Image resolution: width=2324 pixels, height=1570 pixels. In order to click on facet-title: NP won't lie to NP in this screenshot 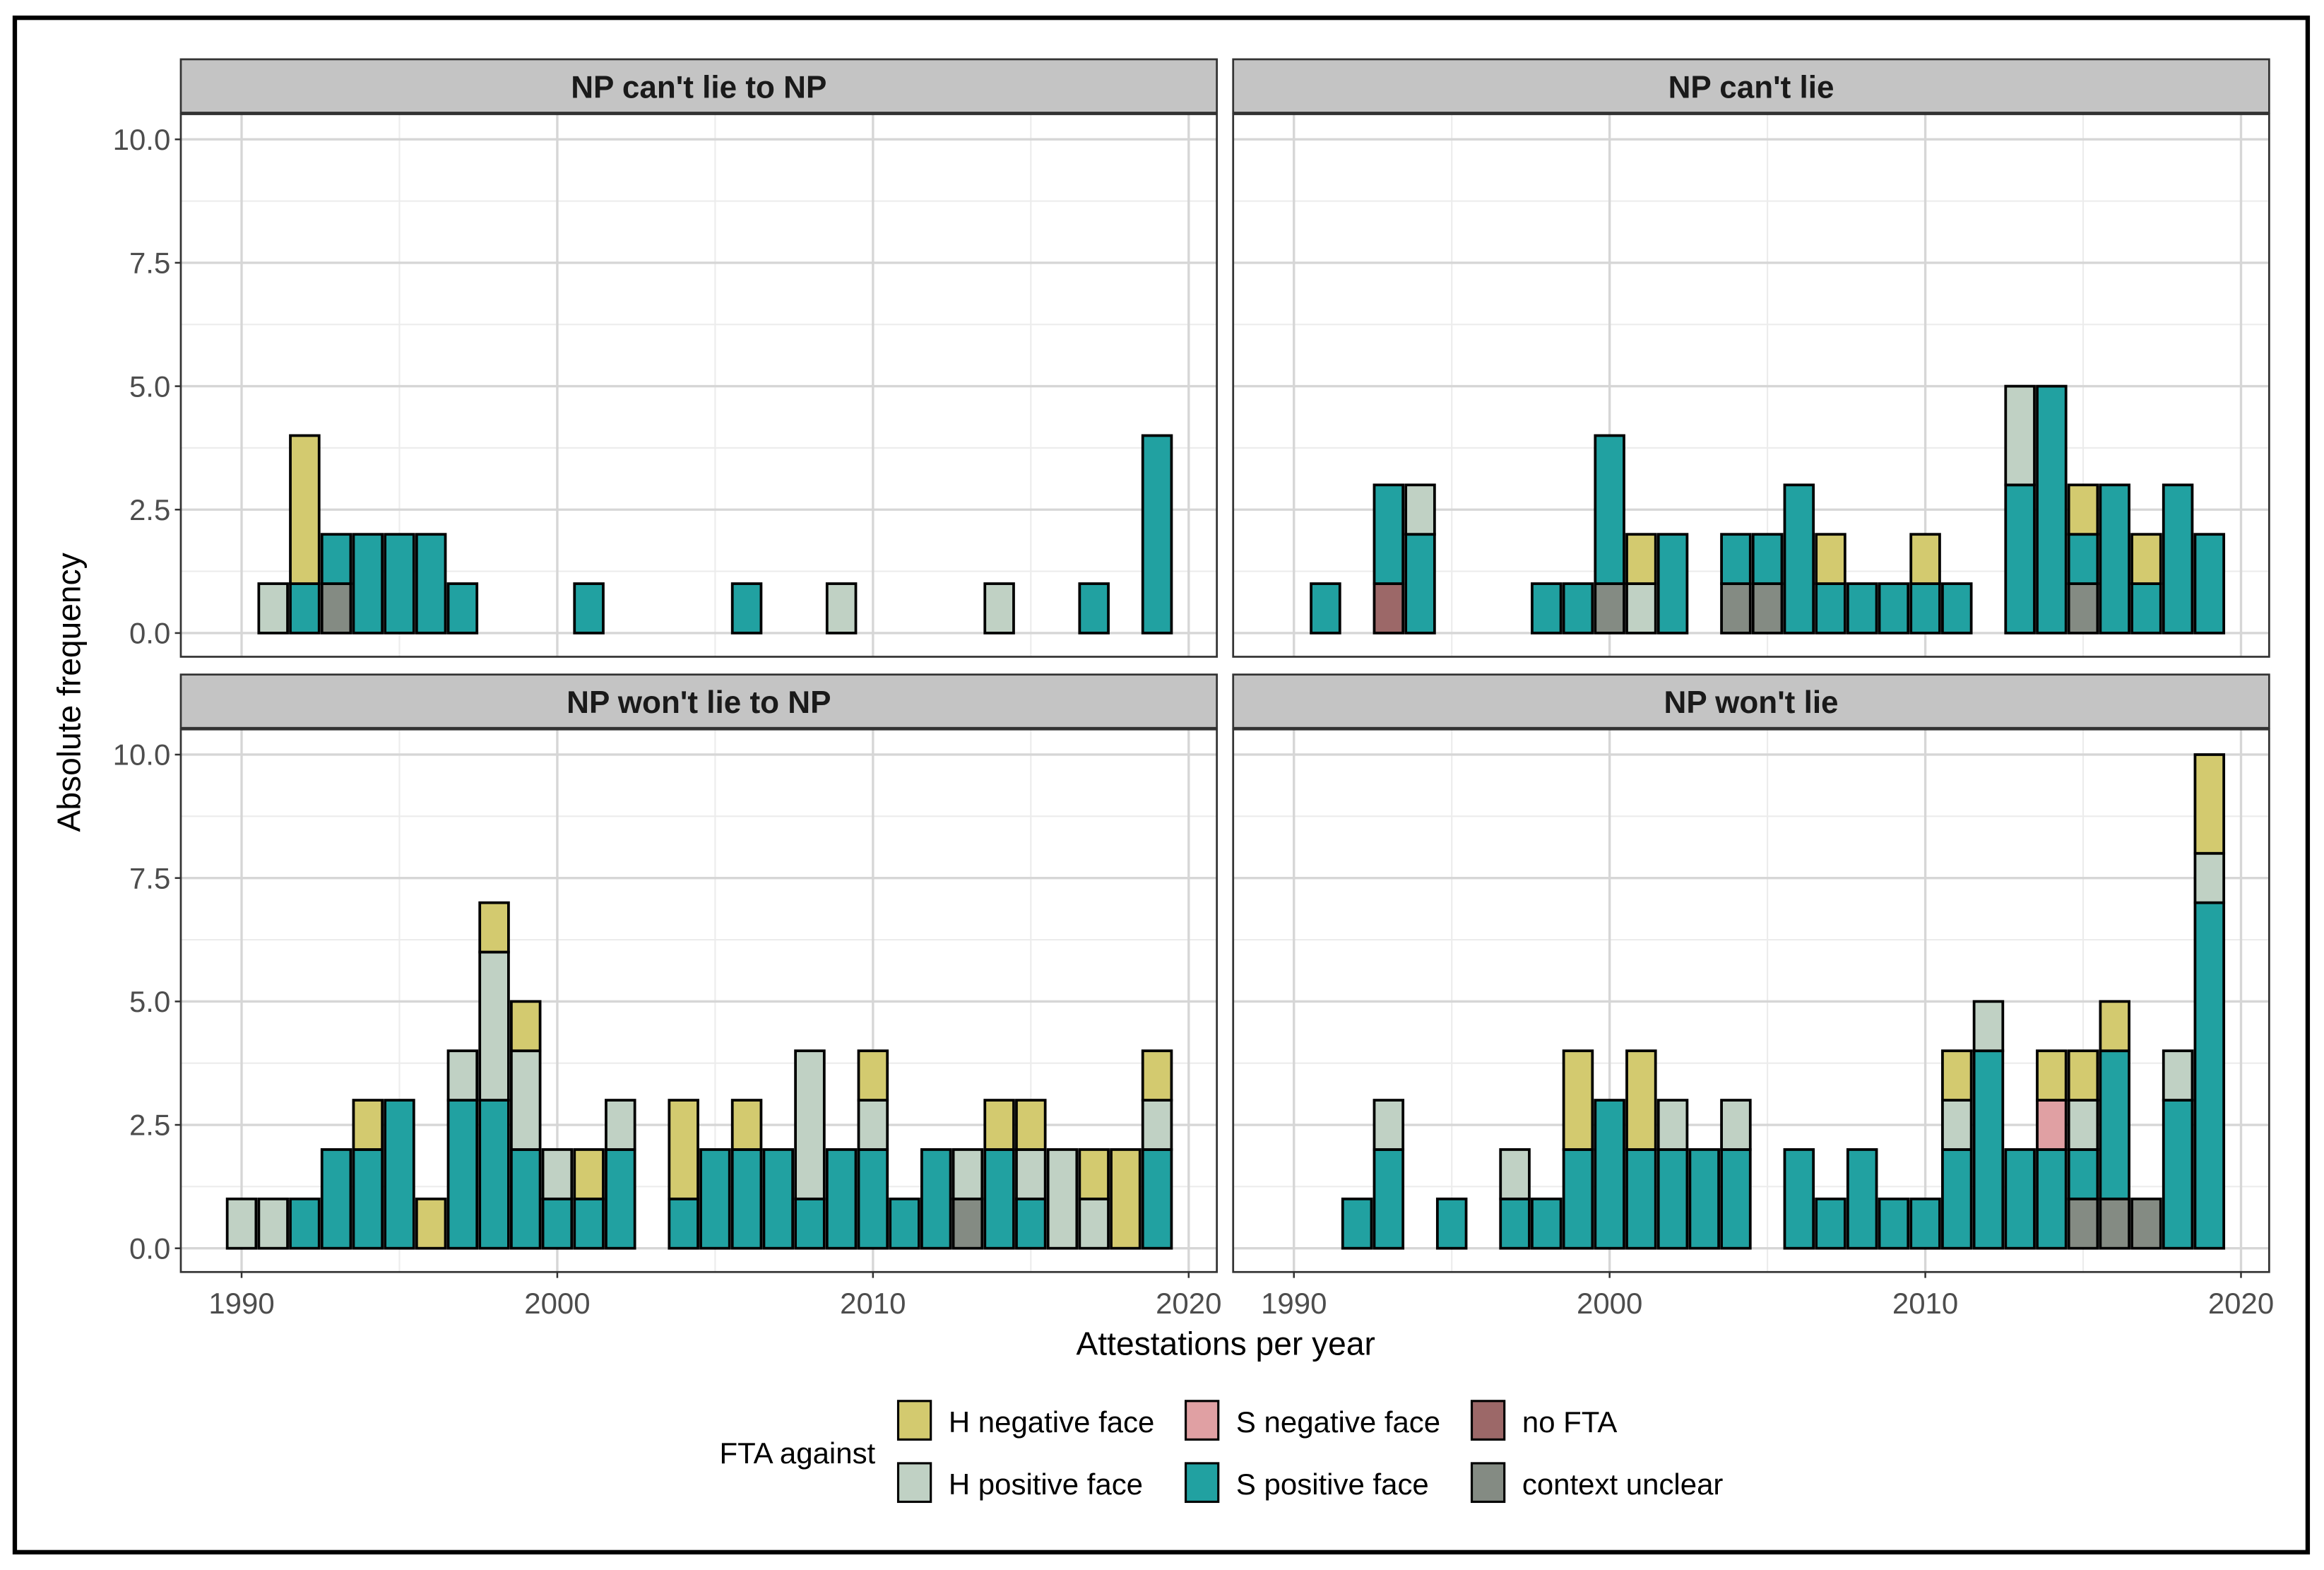, I will do `click(699, 702)`.